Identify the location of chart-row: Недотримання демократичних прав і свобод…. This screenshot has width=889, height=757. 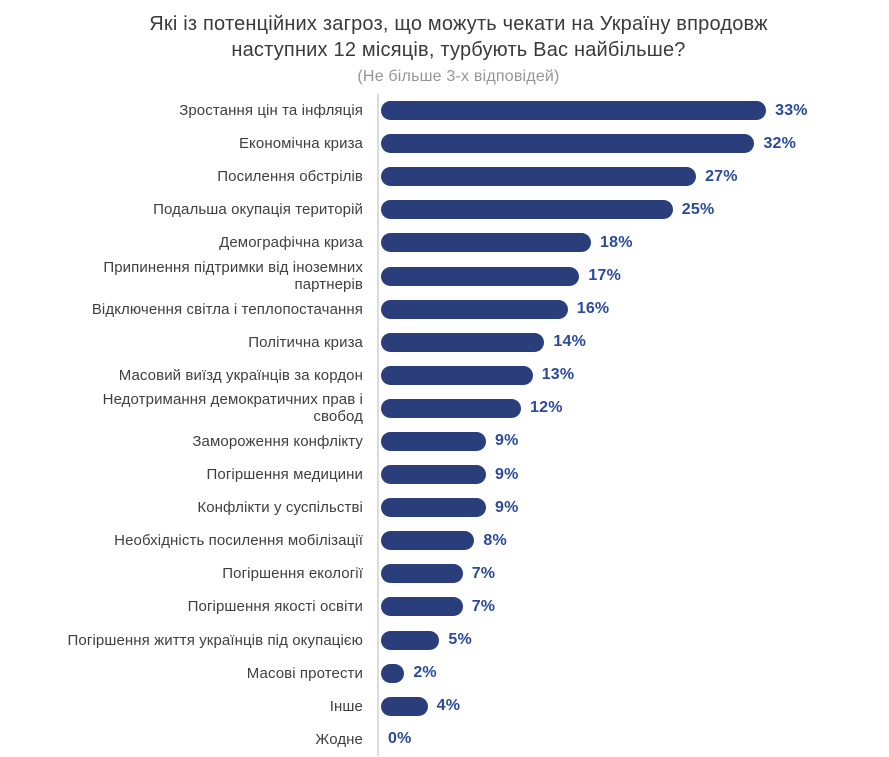
(444, 408).